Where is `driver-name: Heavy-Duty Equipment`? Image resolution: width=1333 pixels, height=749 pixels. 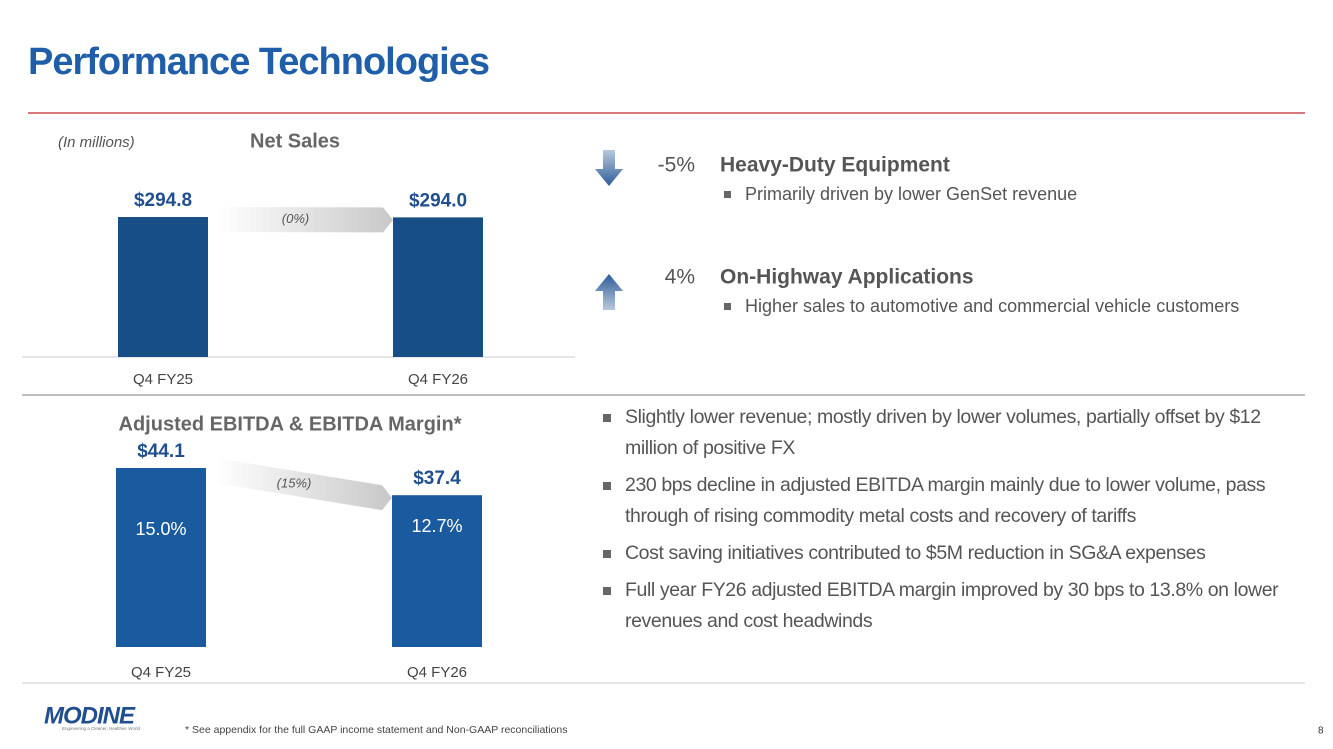 driver-name: Heavy-Duty Equipment is located at coordinates (835, 165).